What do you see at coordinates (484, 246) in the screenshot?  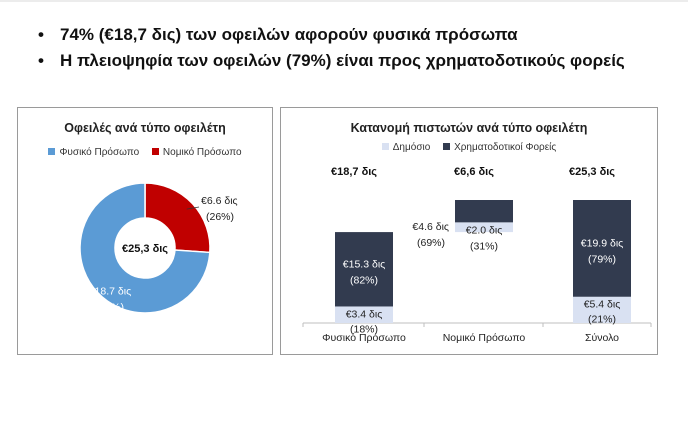 I see `label-public-pct-1: (31%)` at bounding box center [484, 246].